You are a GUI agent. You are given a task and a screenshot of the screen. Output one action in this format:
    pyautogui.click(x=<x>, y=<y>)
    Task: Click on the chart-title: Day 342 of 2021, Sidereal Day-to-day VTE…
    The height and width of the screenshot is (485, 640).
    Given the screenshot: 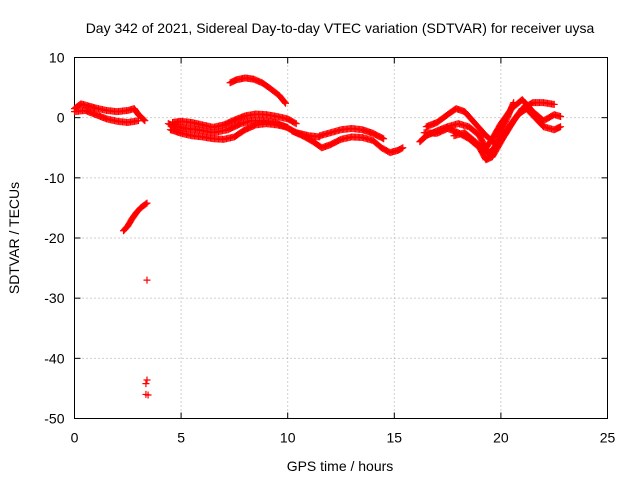 What is the action you would take?
    pyautogui.click(x=340, y=28)
    